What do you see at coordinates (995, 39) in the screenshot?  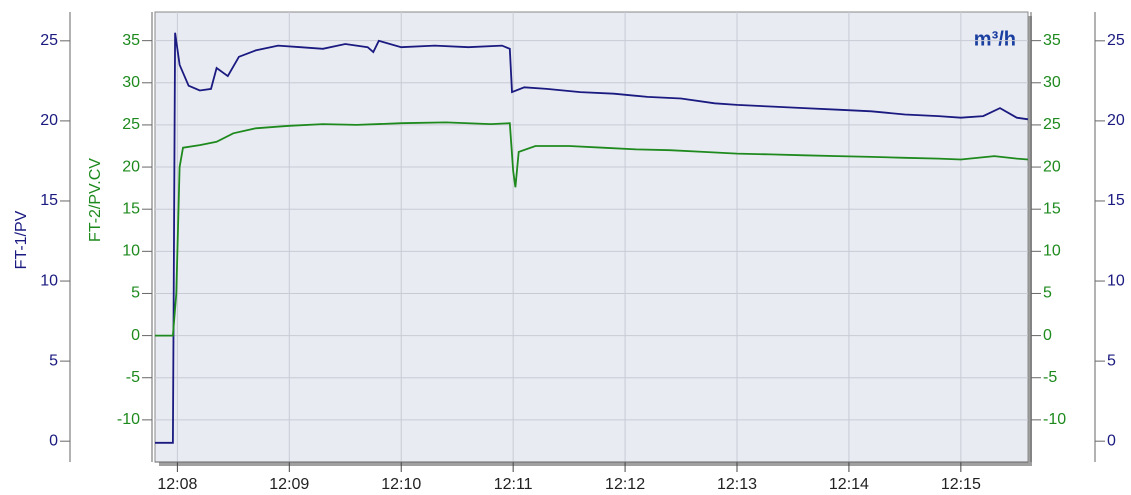 I see `units-annotation: m³/h` at bounding box center [995, 39].